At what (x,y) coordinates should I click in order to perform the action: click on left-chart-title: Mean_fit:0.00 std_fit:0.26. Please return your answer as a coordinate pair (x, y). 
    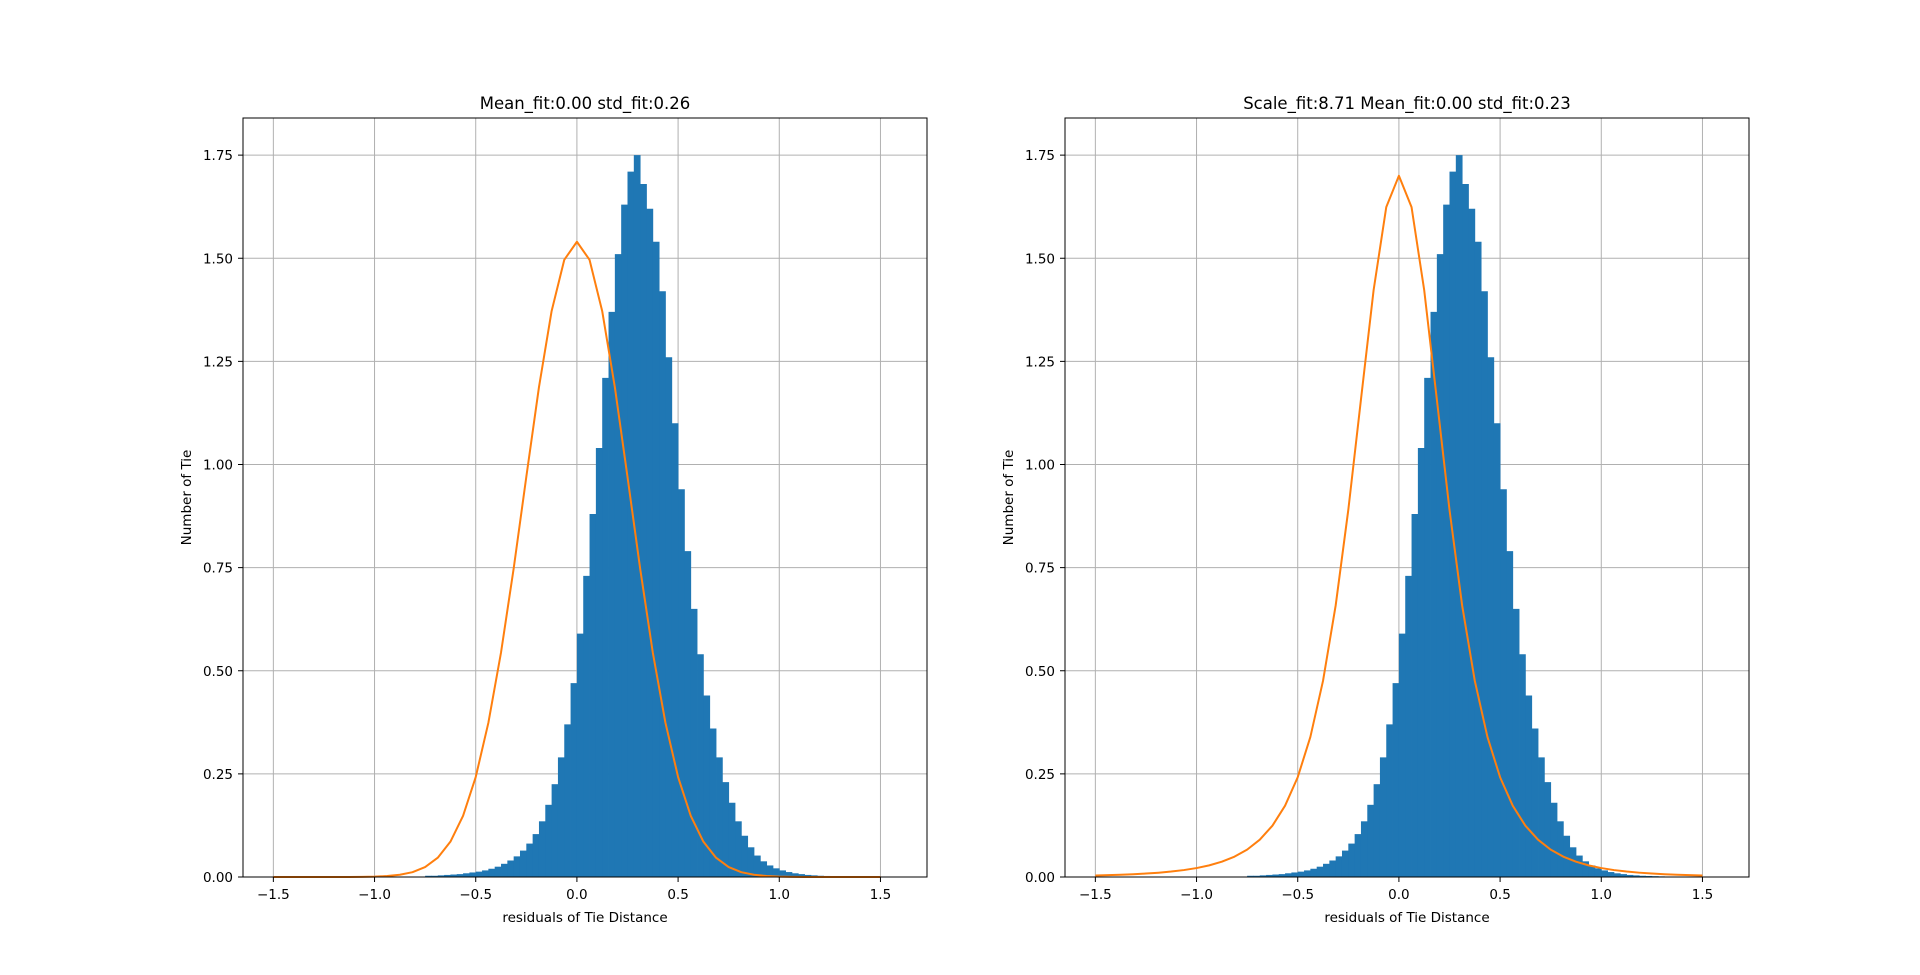
    Looking at the image, I should click on (585, 104).